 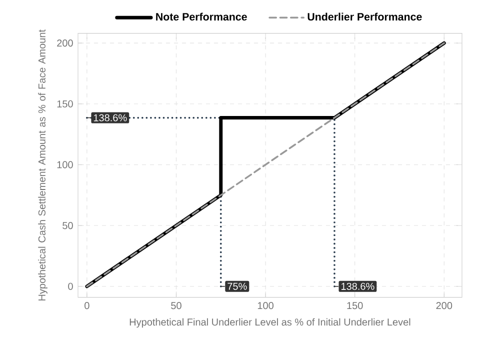 What do you see at coordinates (365, 16) in the screenshot?
I see `legend-label: Underlier Performance` at bounding box center [365, 16].